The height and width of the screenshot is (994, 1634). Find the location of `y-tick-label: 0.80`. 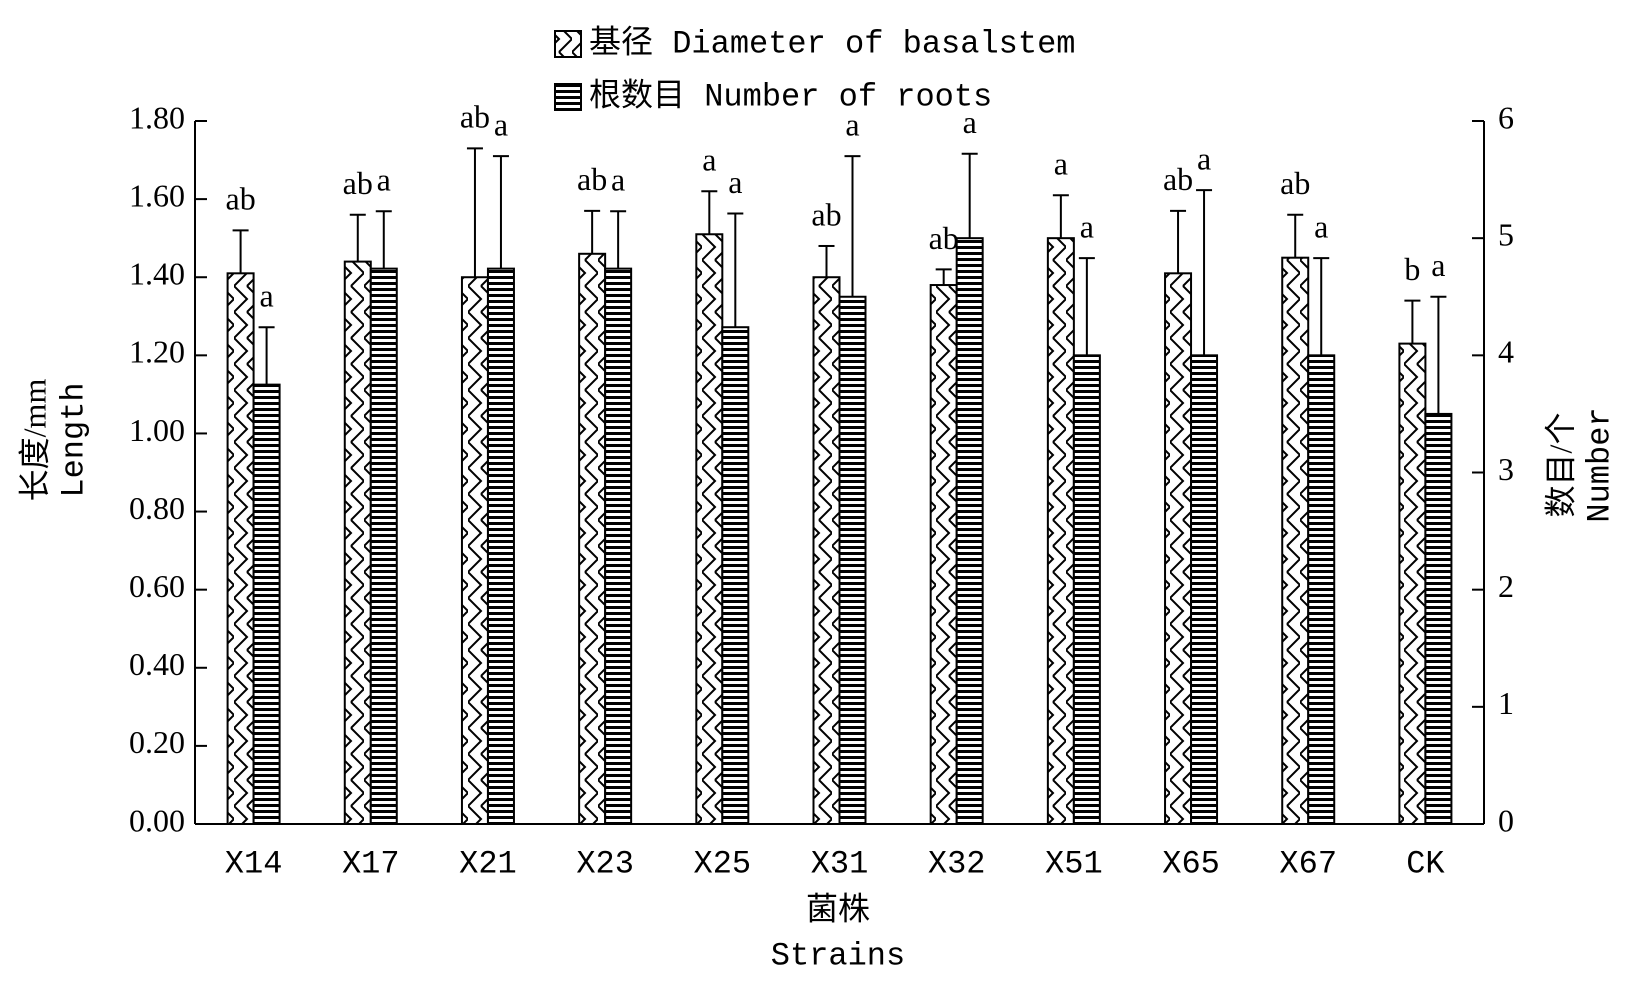

y-tick-label: 0.80 is located at coordinates (157, 508).